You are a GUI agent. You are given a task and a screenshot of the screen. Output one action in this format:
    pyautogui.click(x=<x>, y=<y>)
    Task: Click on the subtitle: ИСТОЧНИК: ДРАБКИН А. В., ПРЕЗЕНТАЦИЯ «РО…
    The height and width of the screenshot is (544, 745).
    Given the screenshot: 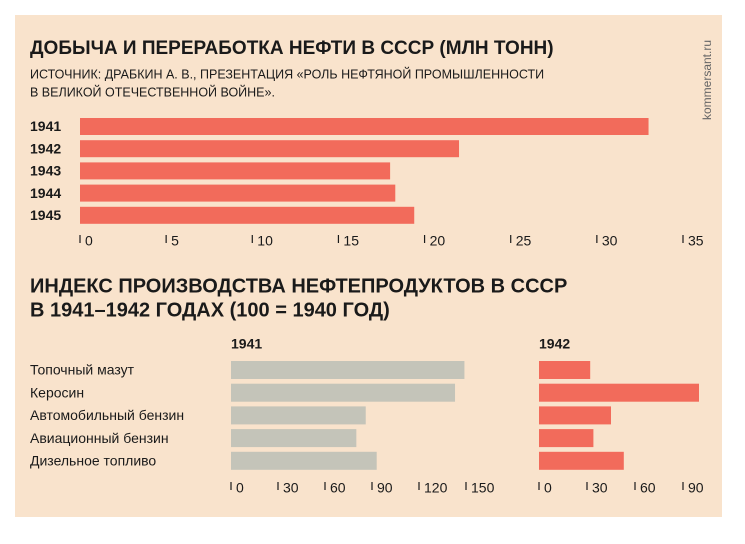 What is the action you would take?
    pyautogui.click(x=287, y=73)
    